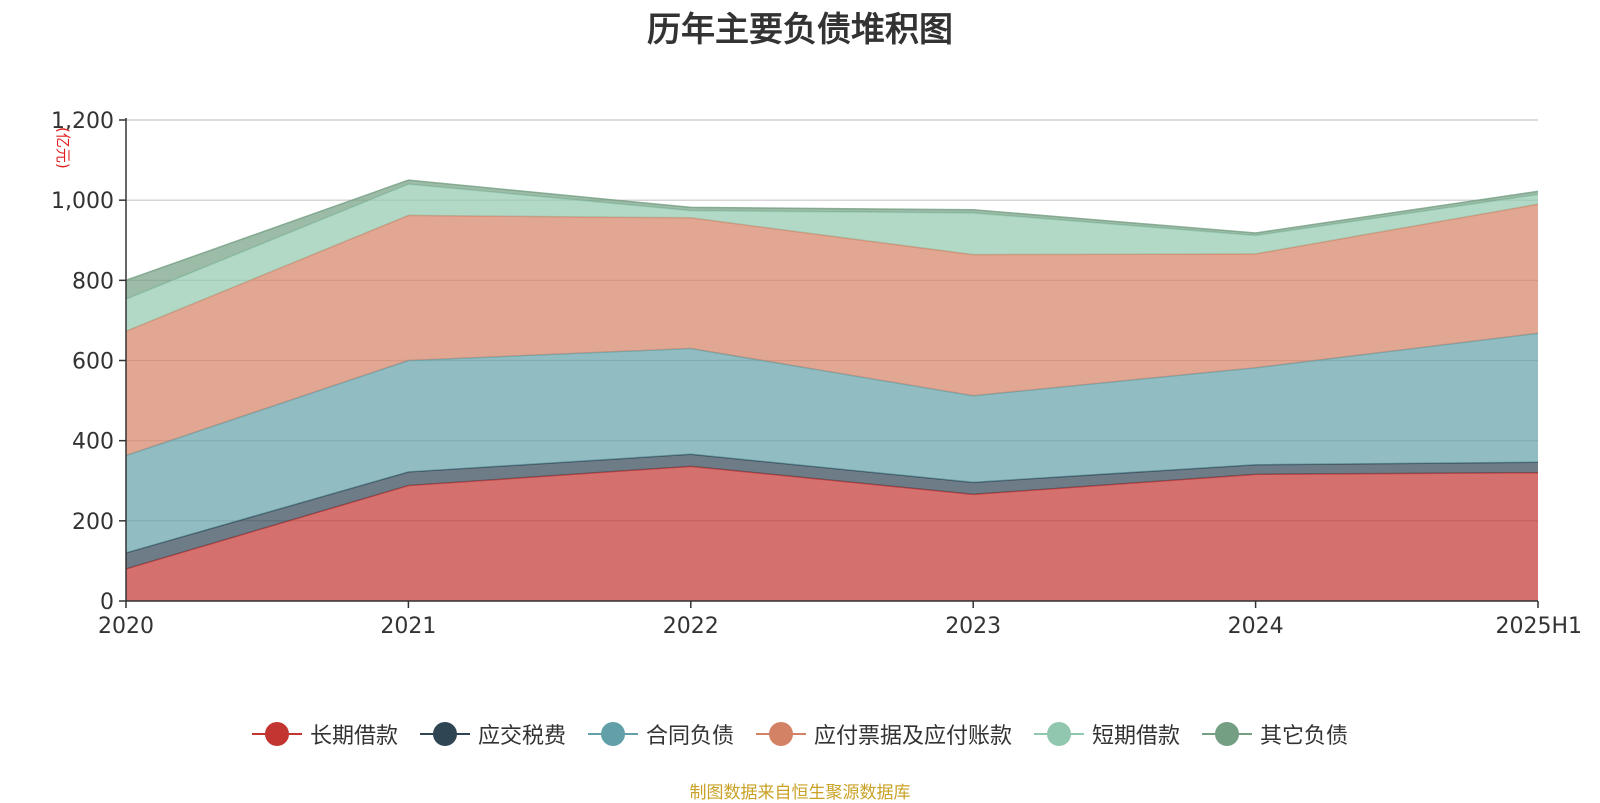 This screenshot has width=1600, height=803. Describe the element at coordinates (1304, 736) in the screenshot. I see `legend-label: 其它负债` at that location.